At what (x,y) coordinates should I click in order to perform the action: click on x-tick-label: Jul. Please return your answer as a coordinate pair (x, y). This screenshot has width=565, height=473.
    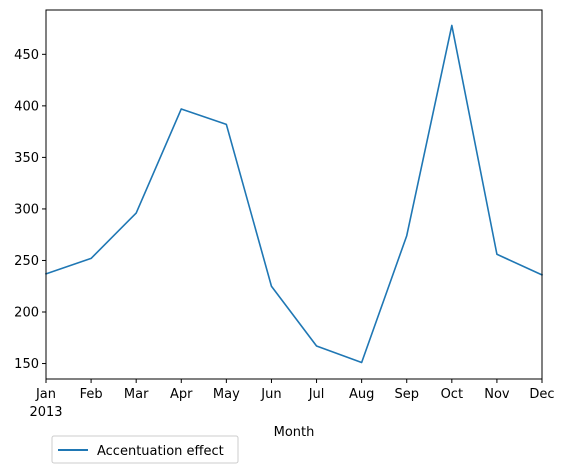
    Looking at the image, I should click on (316, 394).